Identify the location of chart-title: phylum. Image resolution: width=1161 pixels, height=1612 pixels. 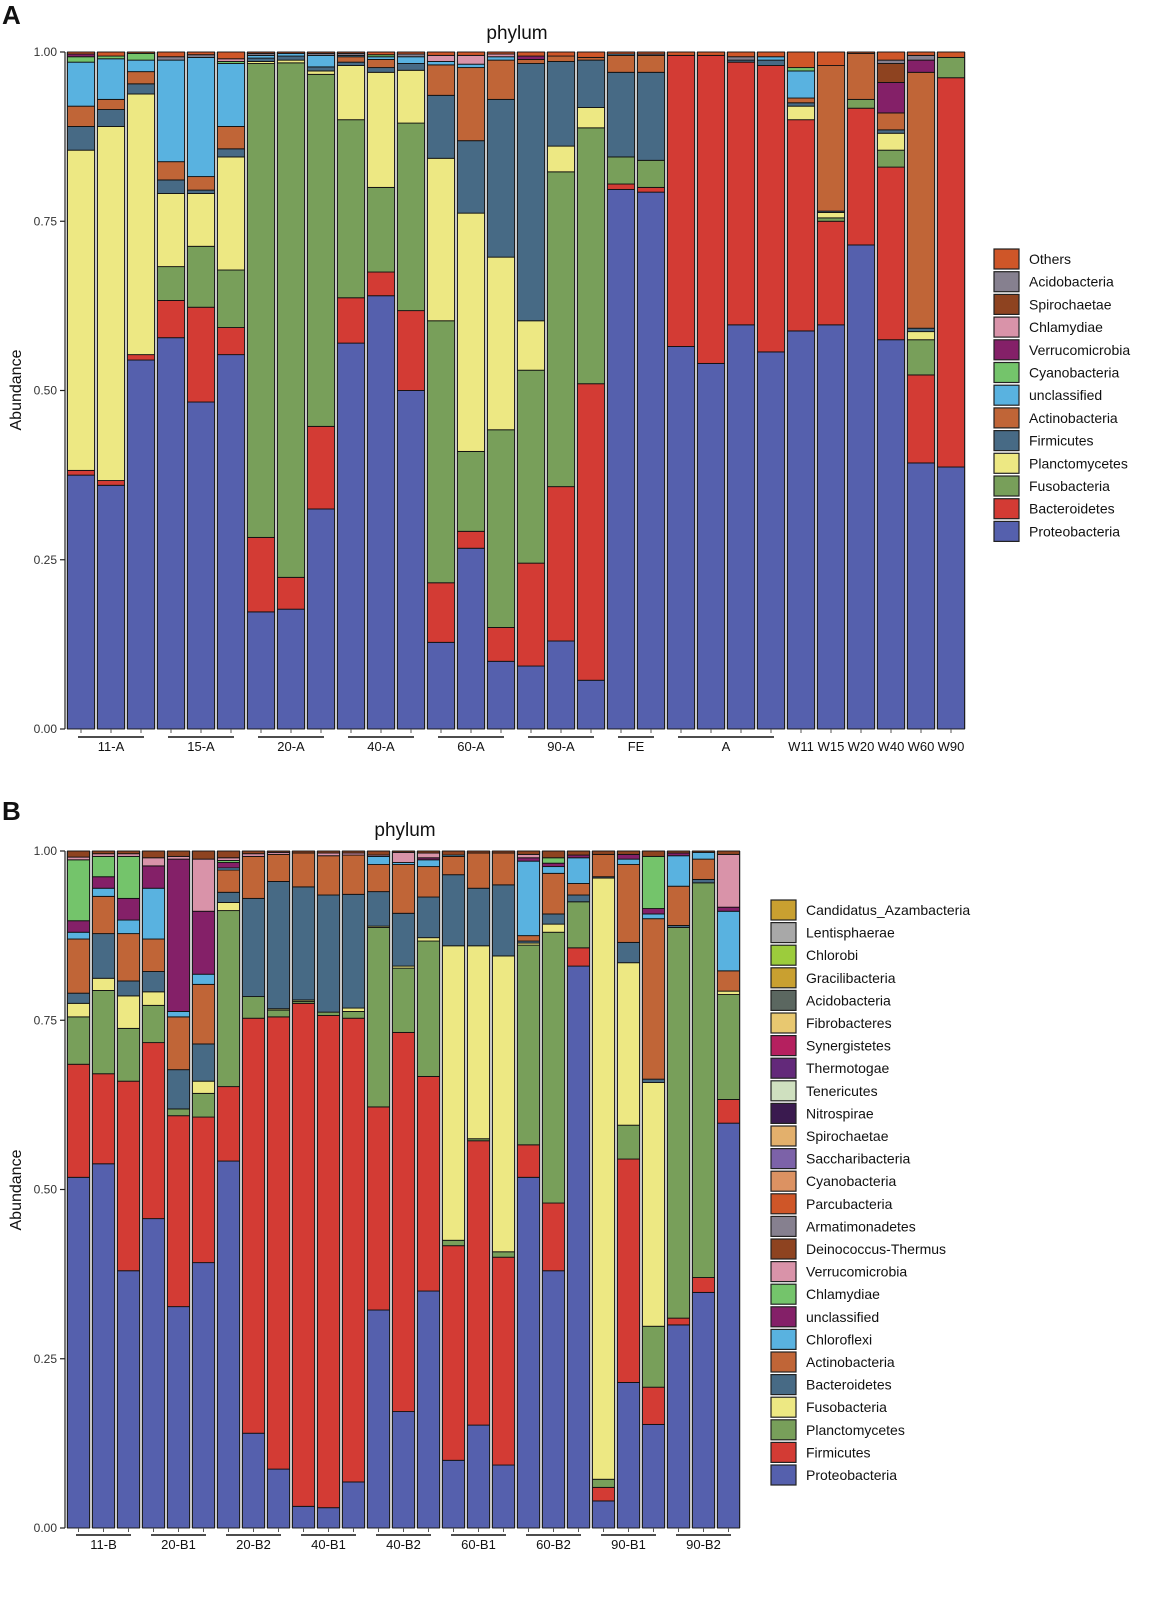
(516, 33).